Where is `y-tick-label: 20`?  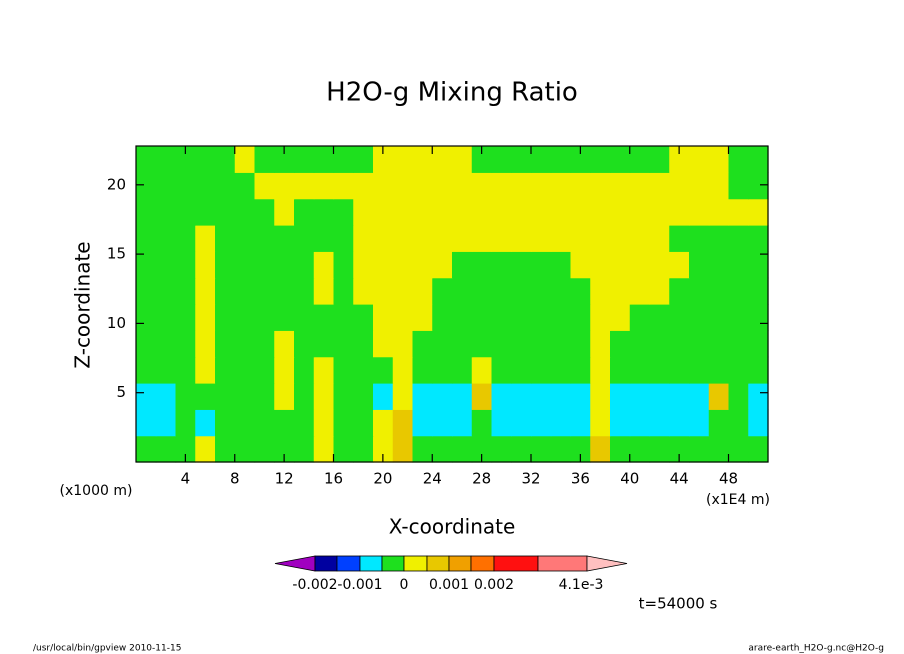 y-tick-label: 20 is located at coordinates (116, 184).